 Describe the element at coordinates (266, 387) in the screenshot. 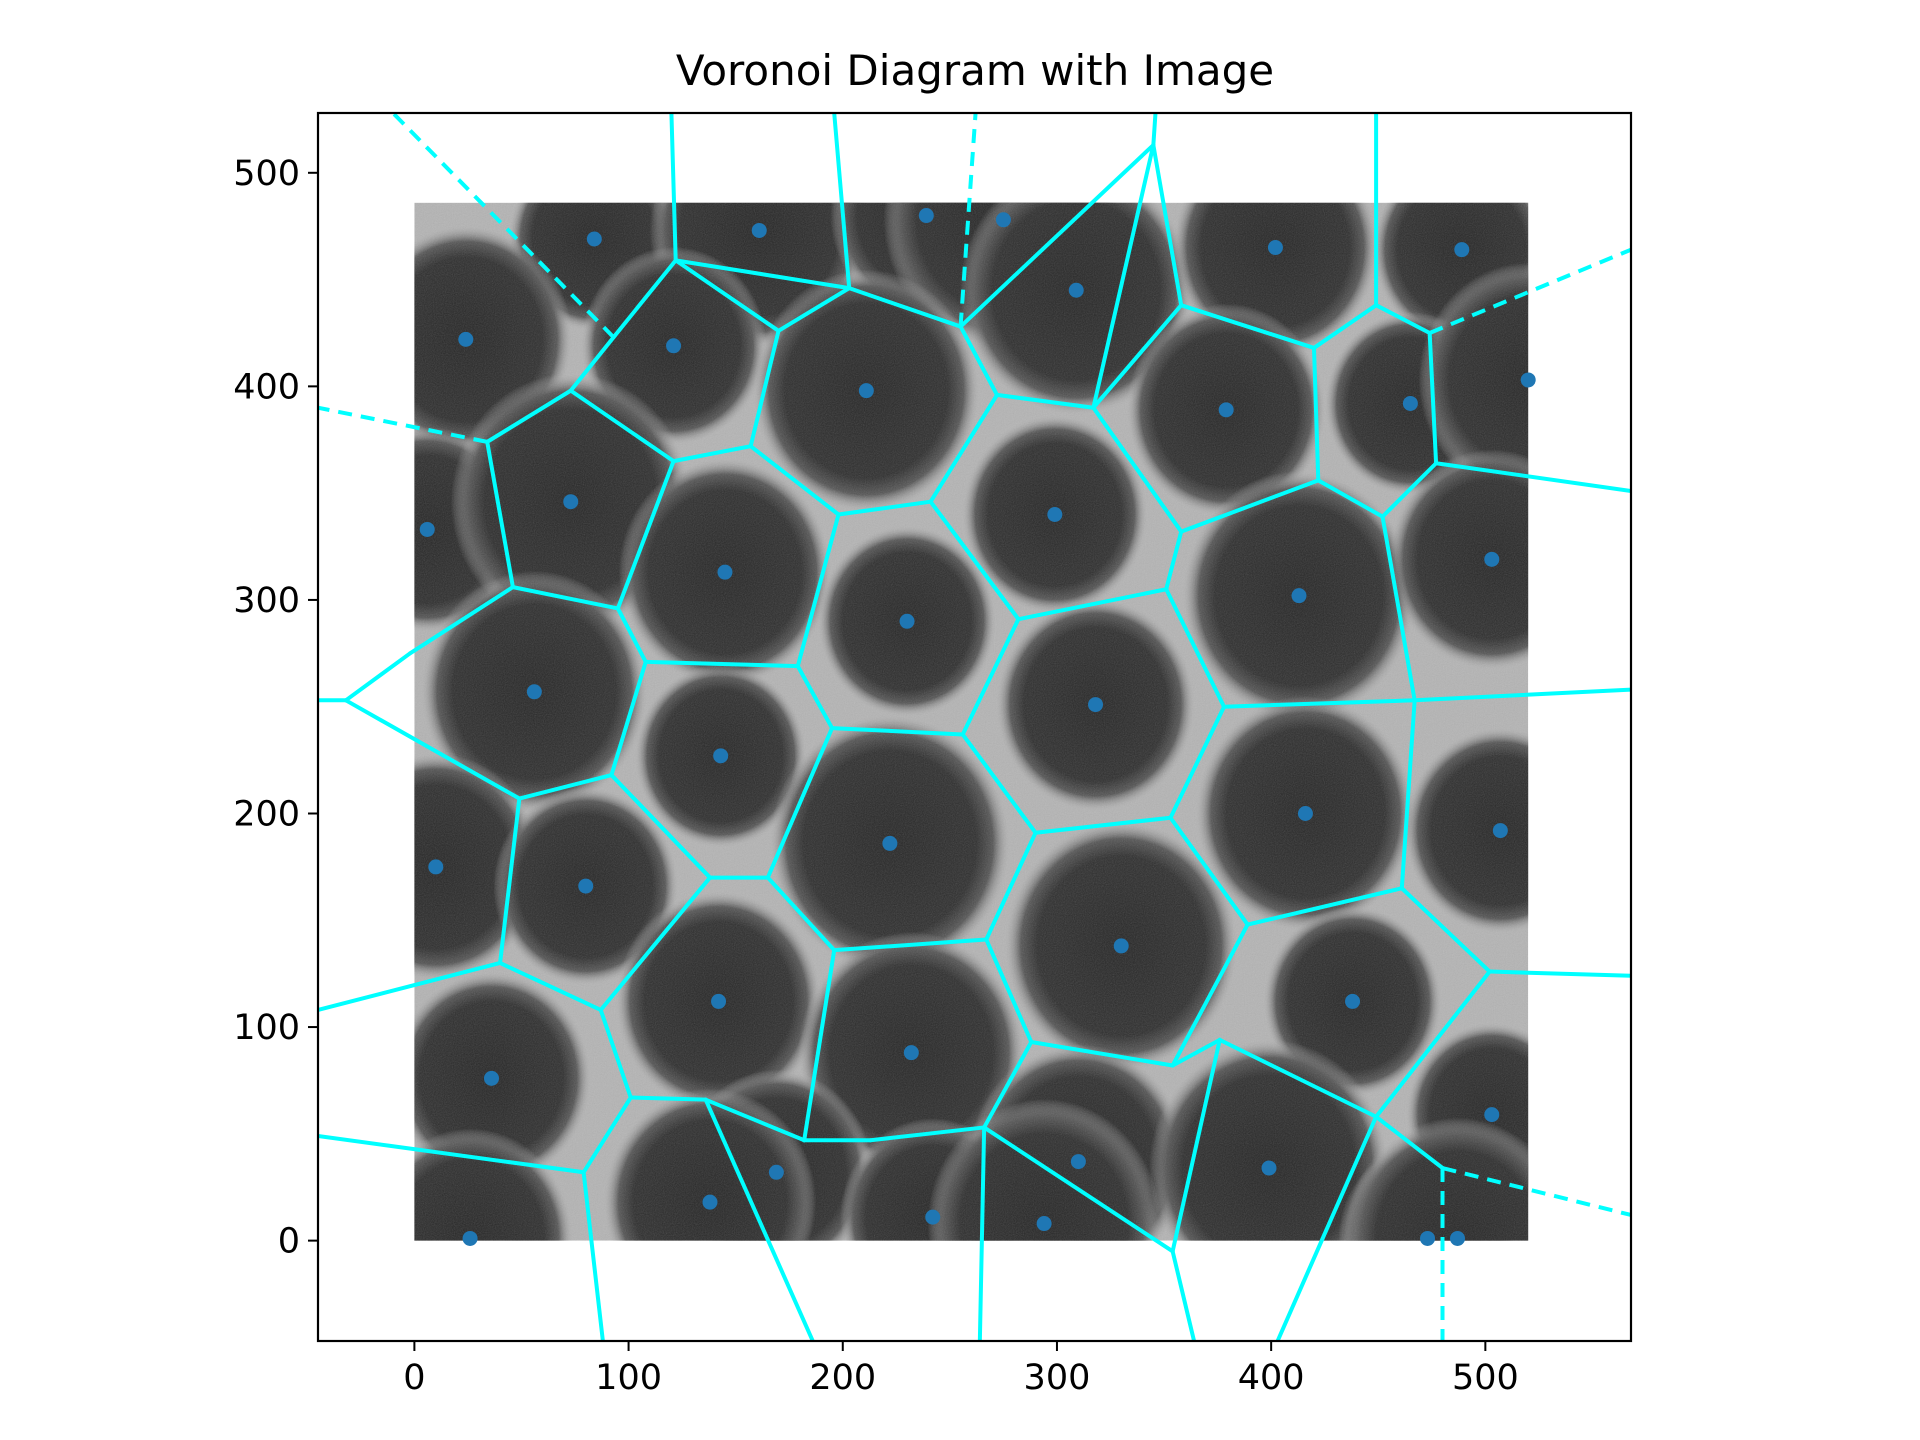

I see `y-tick-label: 400` at that location.